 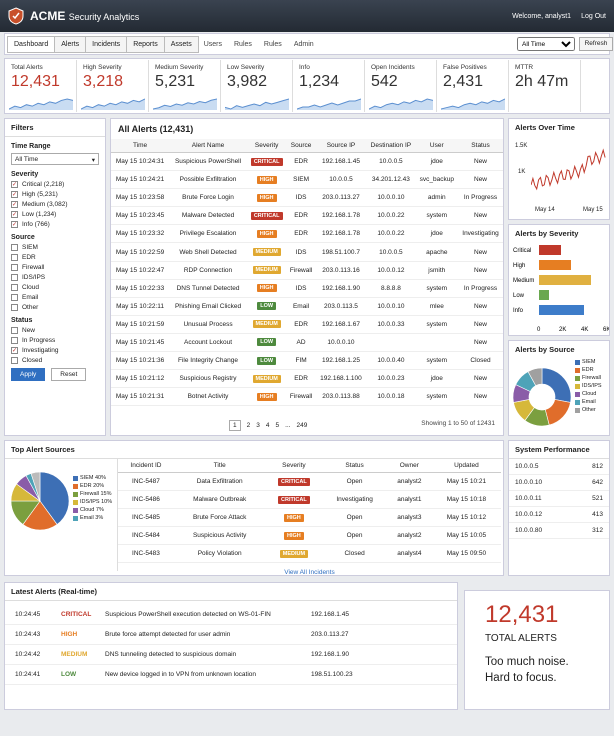 I want to click on column-header: Updated, so click(x=466, y=466).